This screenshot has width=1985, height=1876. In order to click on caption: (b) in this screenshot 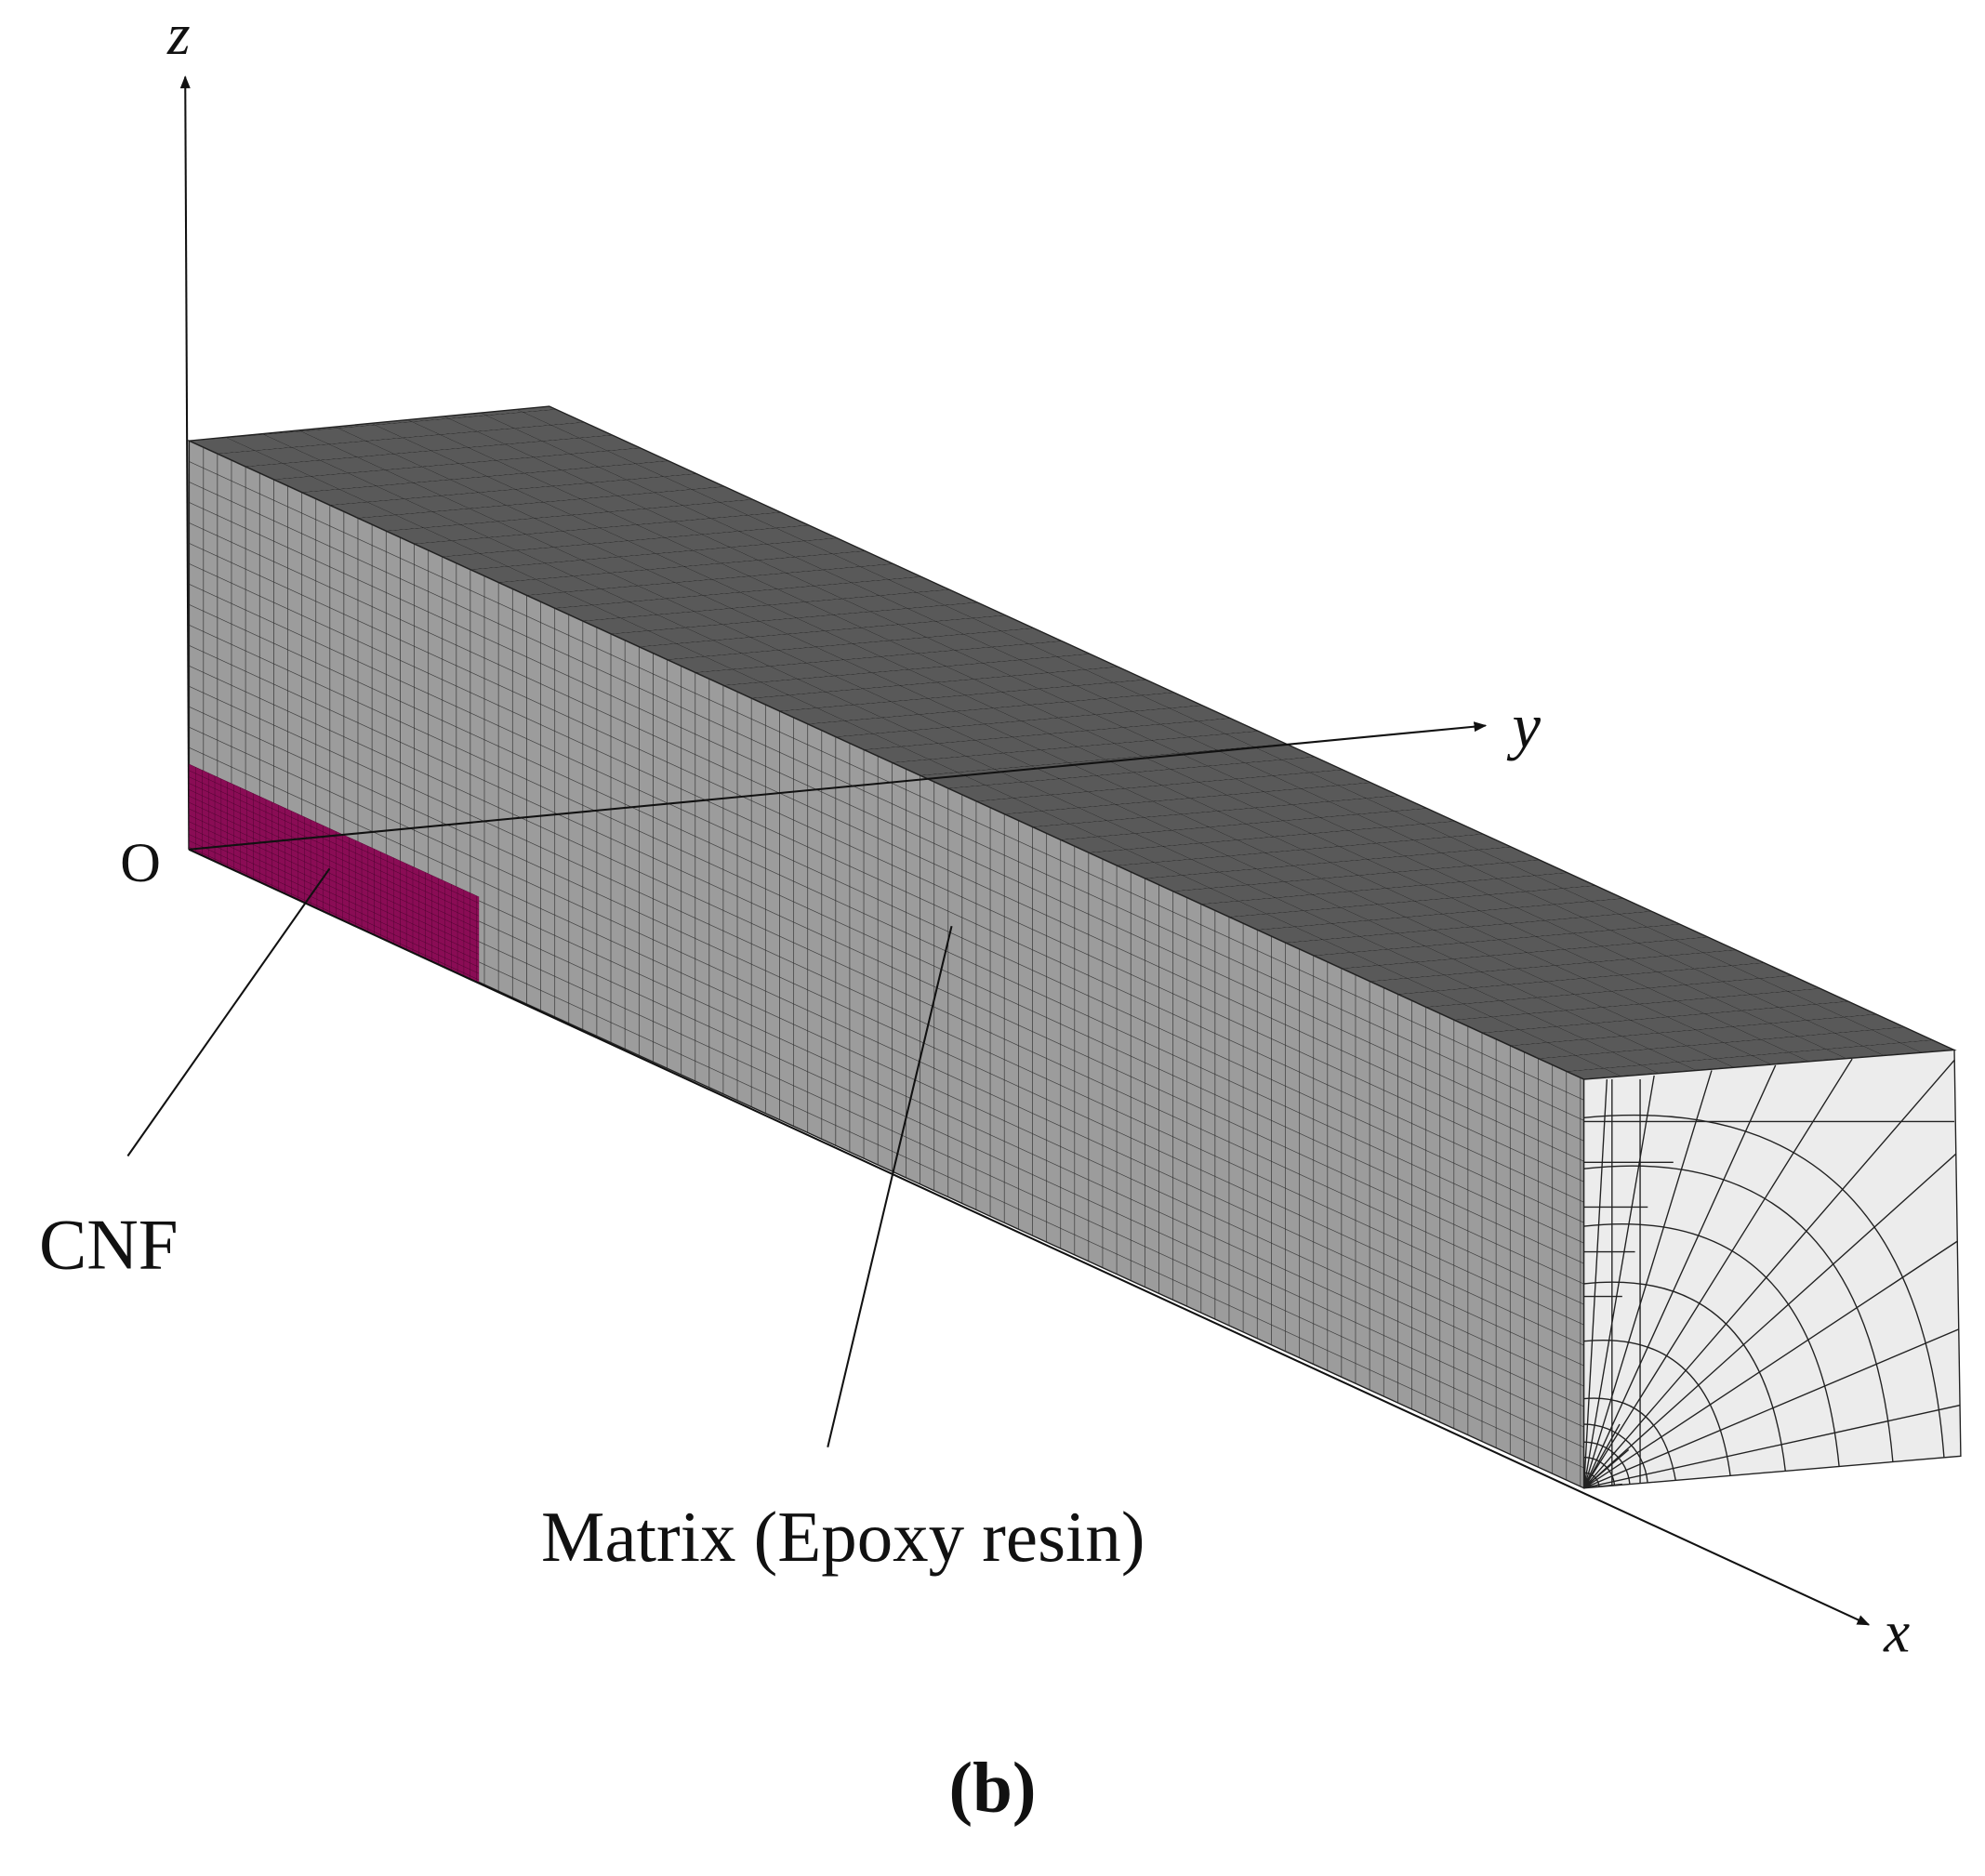, I will do `click(992, 1787)`.